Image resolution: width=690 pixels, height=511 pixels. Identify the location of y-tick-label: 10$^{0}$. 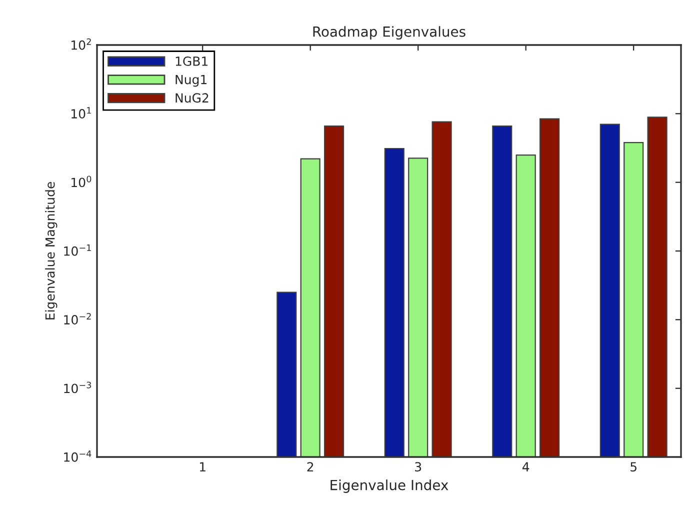
(82, 182).